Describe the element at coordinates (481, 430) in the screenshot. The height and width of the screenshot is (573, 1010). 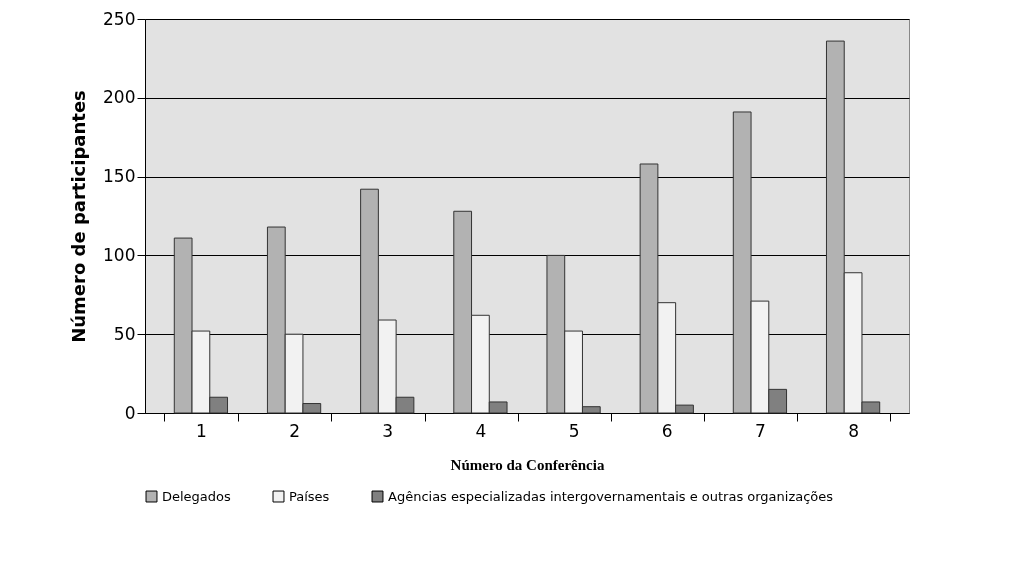
I see `x-tick-label: 4` at that location.